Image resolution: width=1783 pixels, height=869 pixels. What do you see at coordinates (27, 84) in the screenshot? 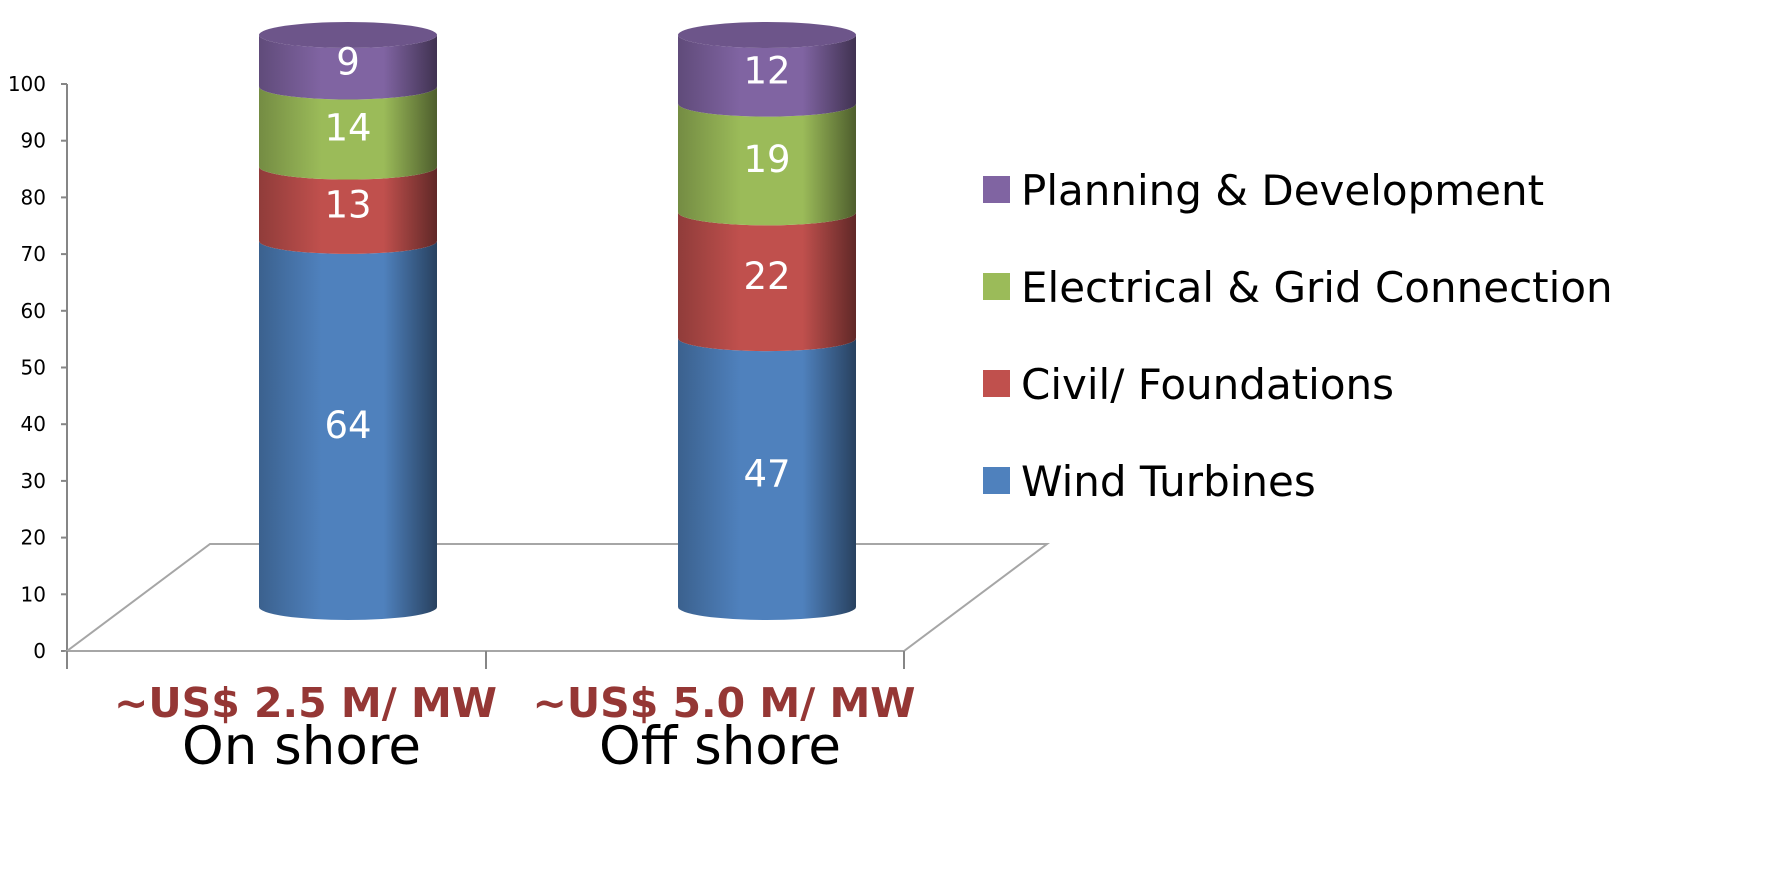
I see `y-tick-label: 100` at bounding box center [27, 84].